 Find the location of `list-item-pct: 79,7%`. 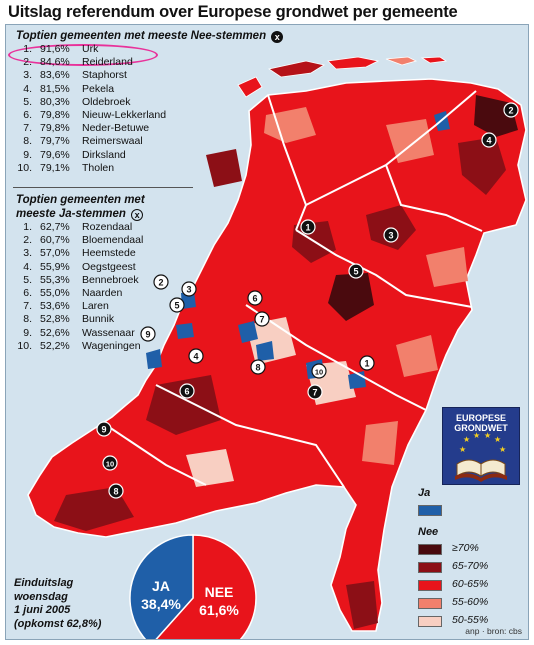

list-item-pct: 79,7% is located at coordinates (55, 141).